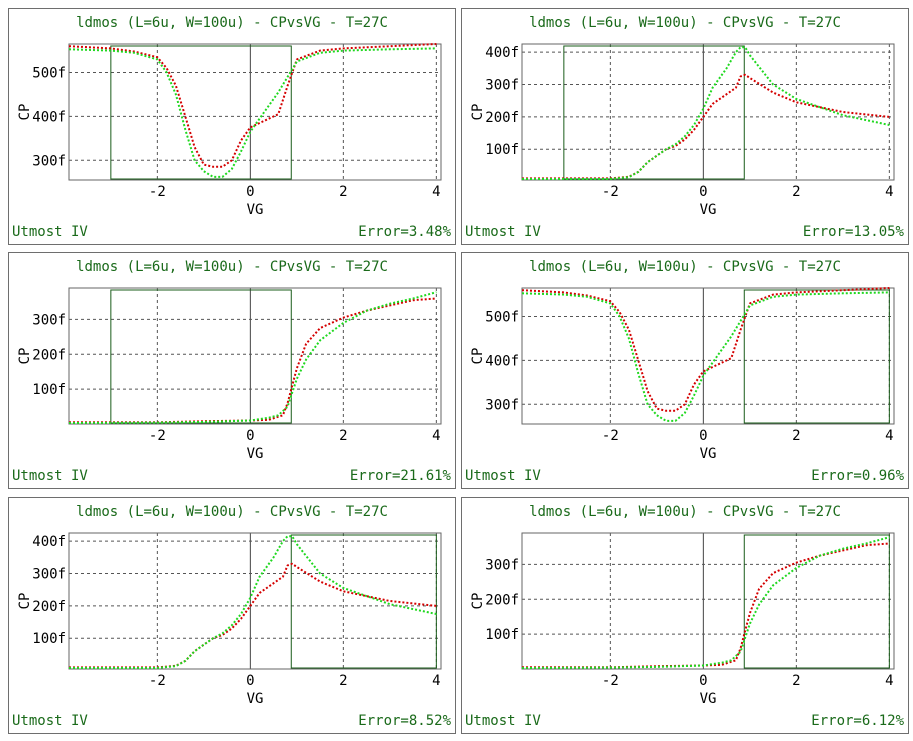 Image resolution: width=913 pixels, height=741 pixels. I want to click on cp-vs-vg-plot: -2 0 2 4 100f 200f 300f 400f VG CP, so click(682, 130).